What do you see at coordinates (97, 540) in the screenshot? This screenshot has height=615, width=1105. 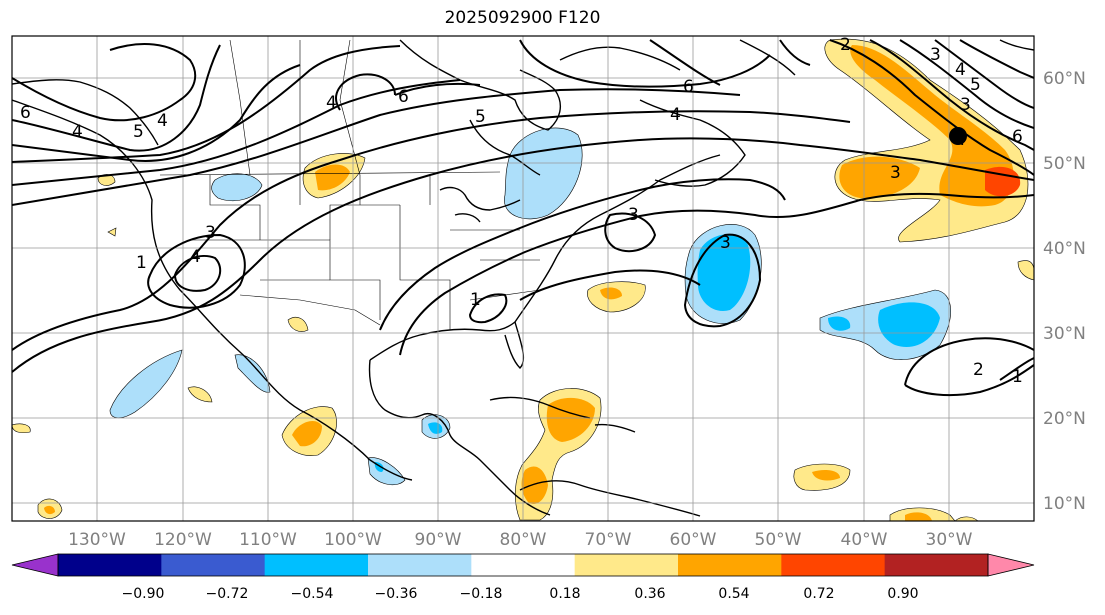 I see `lon-label-130: 130°W` at bounding box center [97, 540].